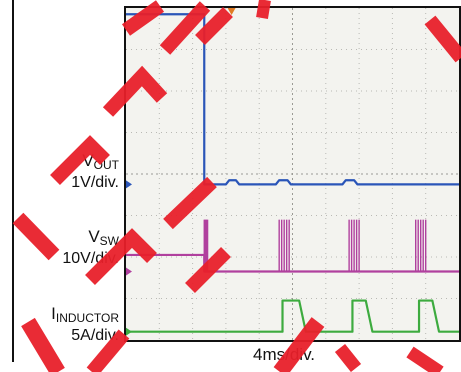 Image resolution: width=461 pixels, height=372 pixels. What do you see at coordinates (231, 11) in the screenshot?
I see `trigger-marker` at bounding box center [231, 11].